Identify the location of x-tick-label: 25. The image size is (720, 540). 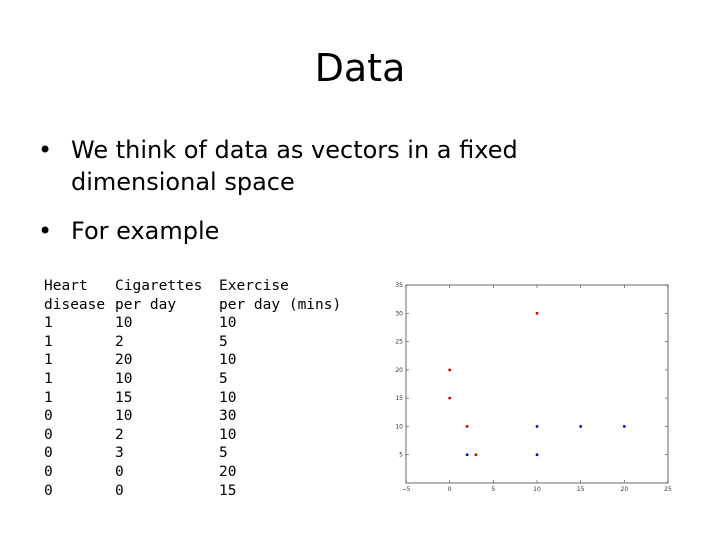
(668, 489).